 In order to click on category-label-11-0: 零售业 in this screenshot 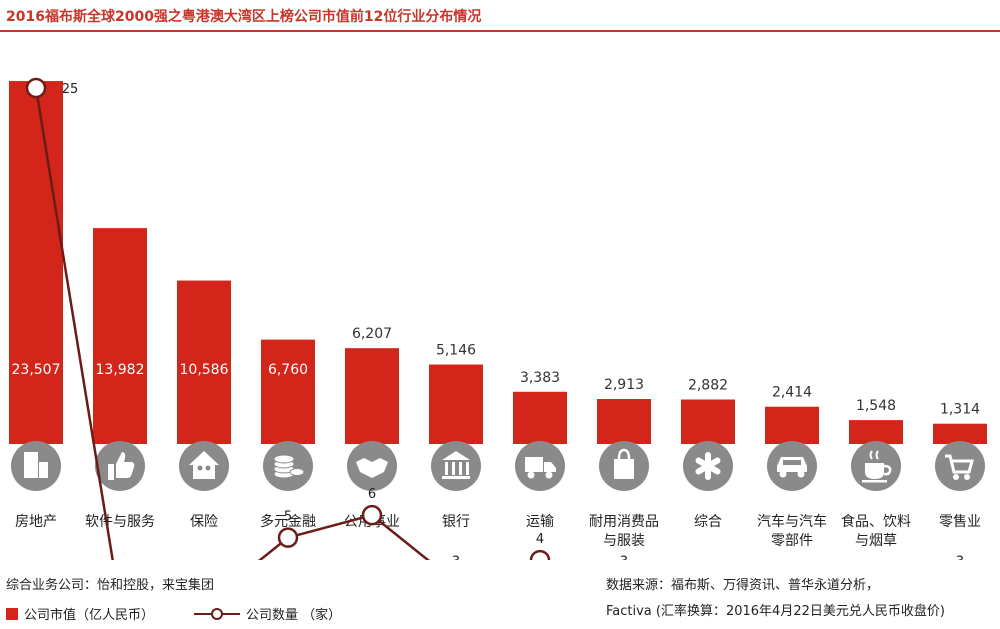, I will do `click(960, 522)`.